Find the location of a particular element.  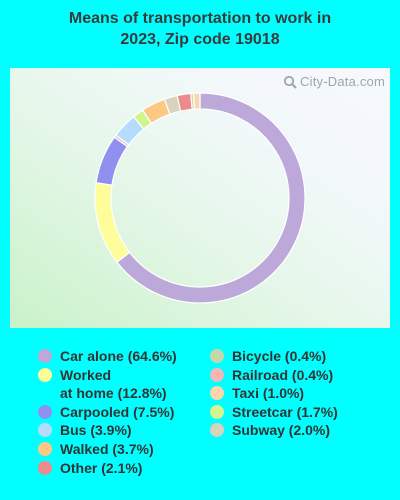

legend-item: Subway (2.0%) is located at coordinates (270, 430).